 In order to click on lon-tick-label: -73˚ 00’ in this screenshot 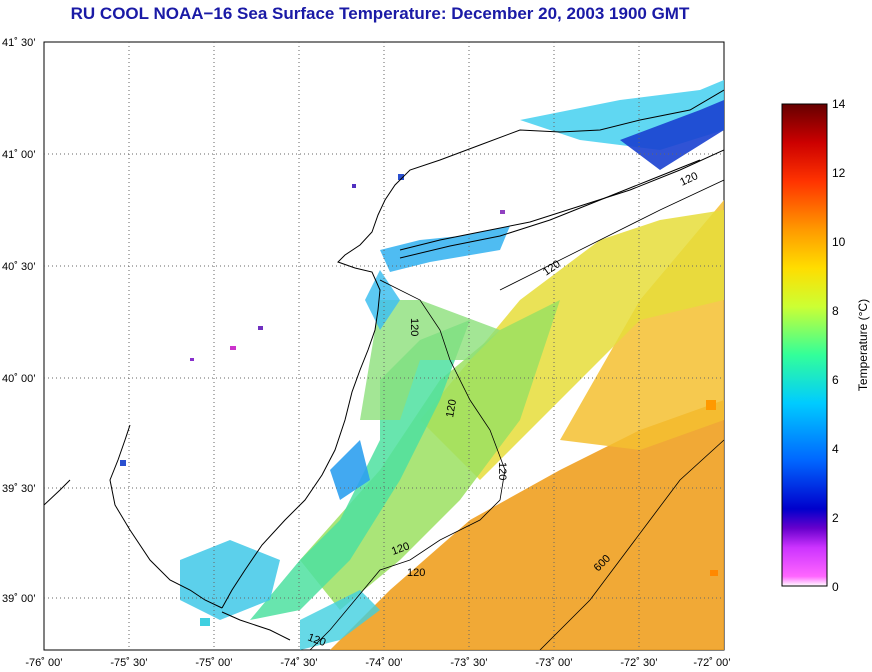, I will do `click(553, 663)`.